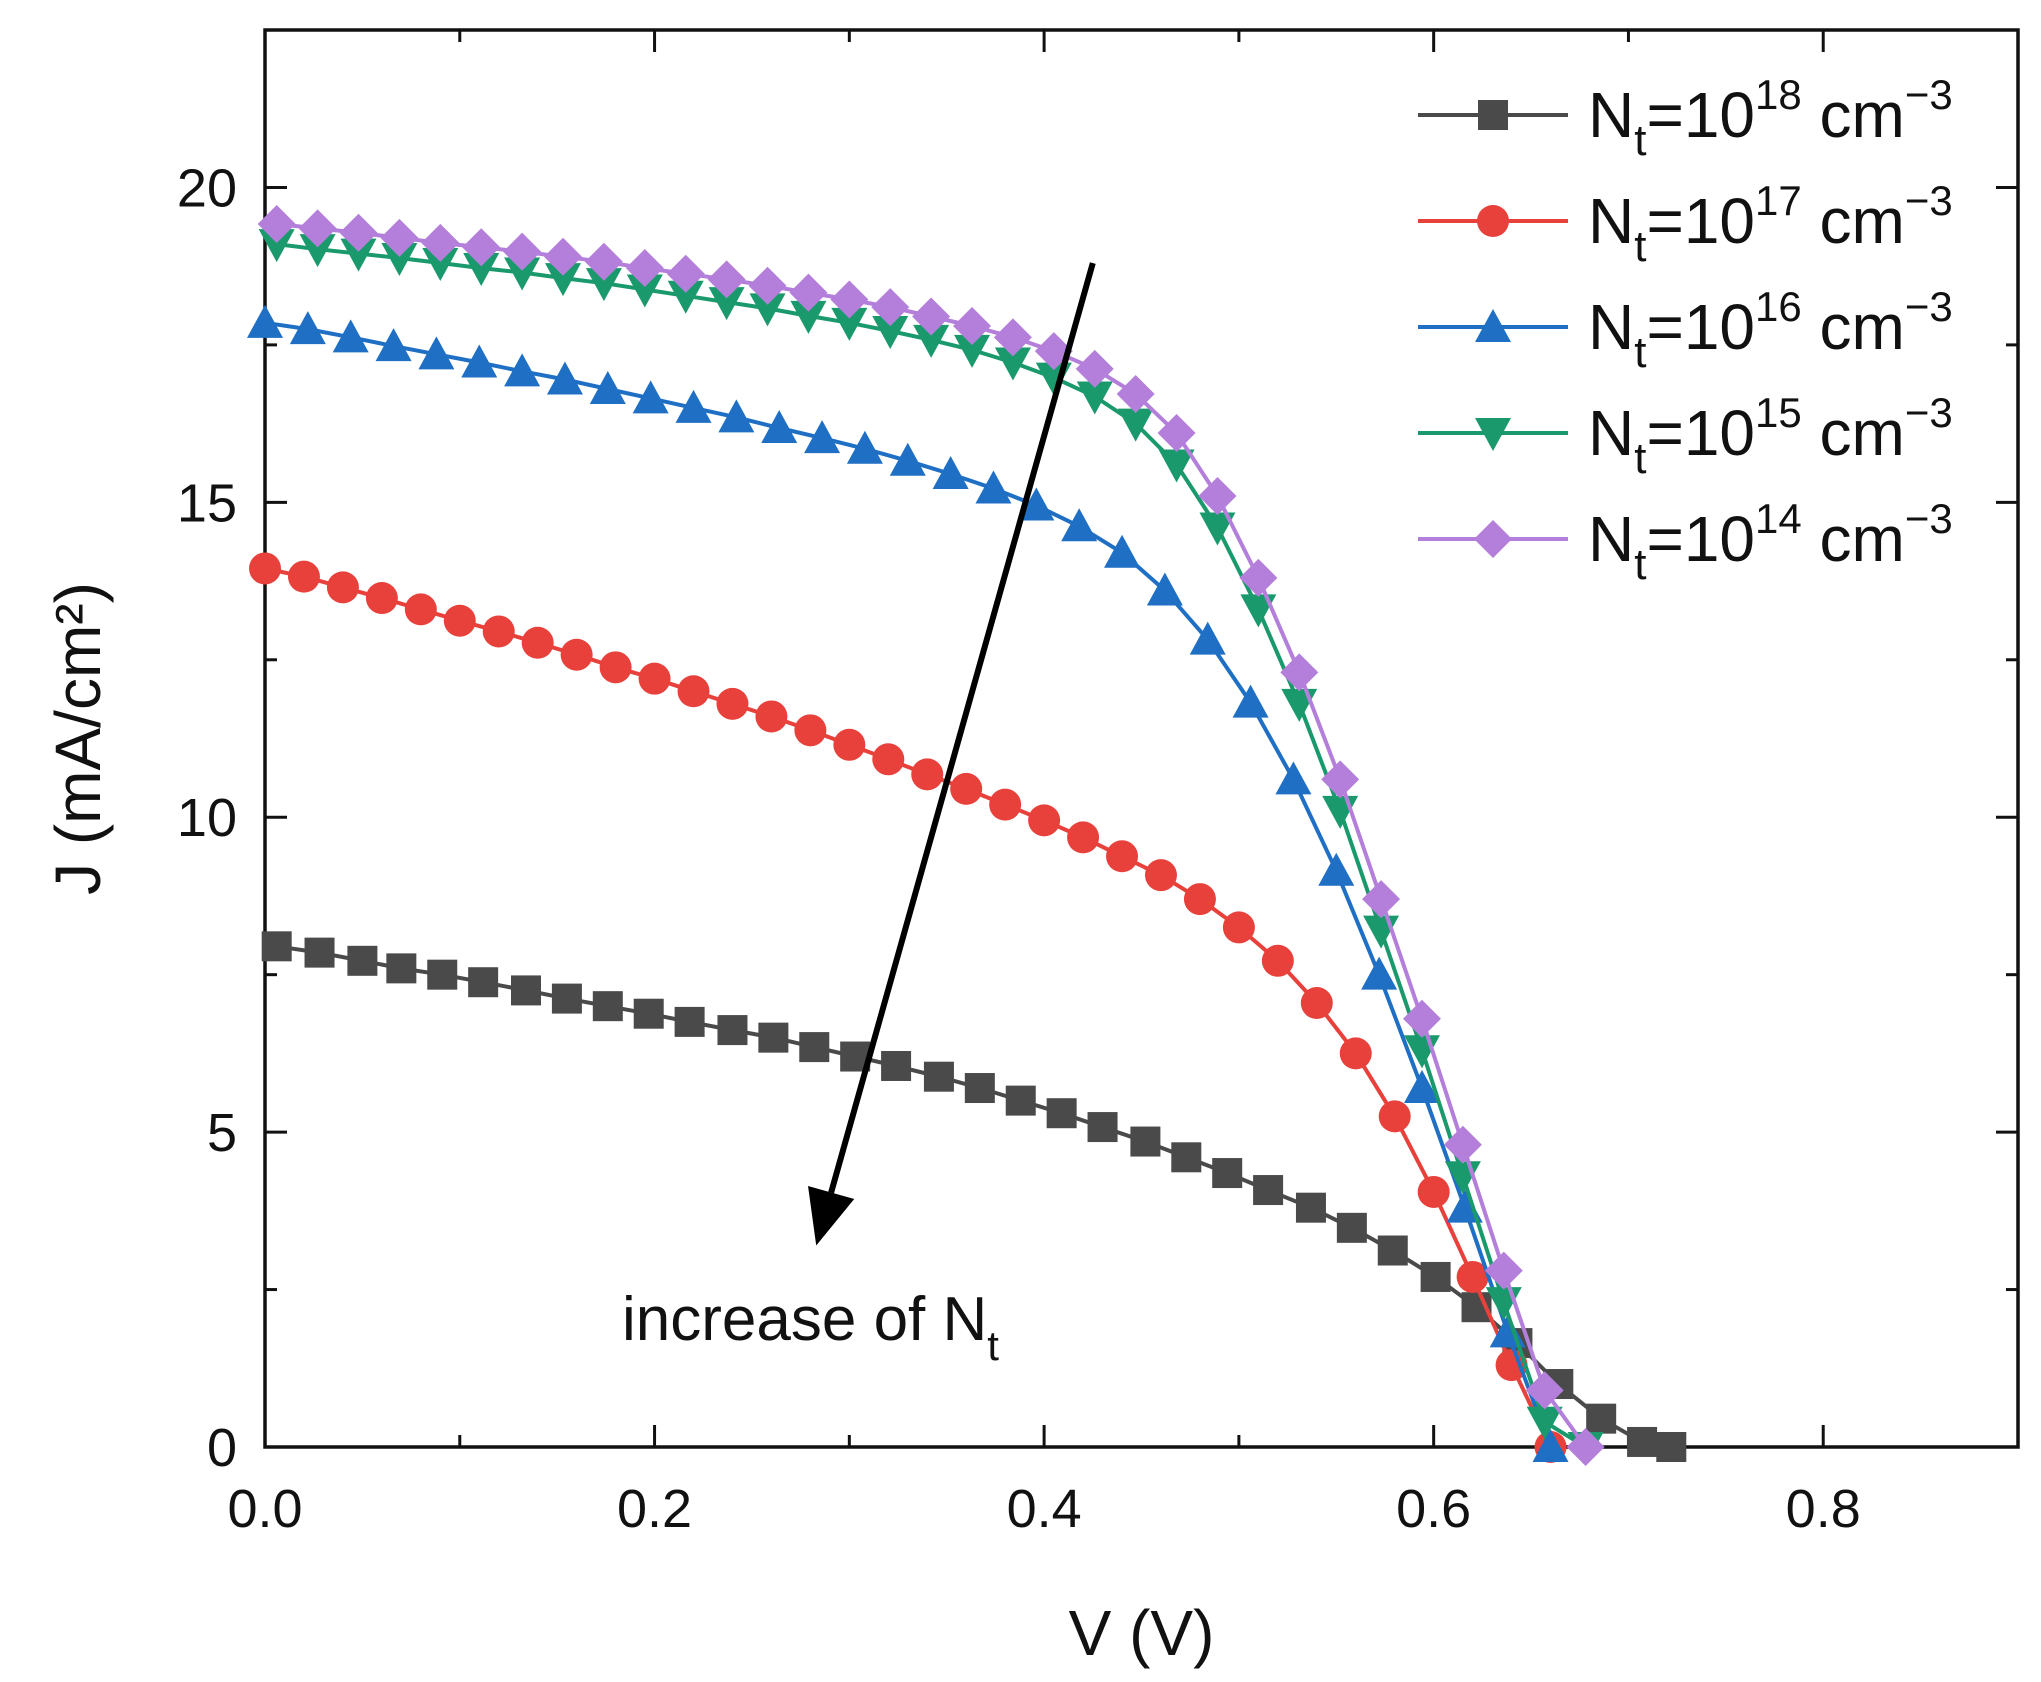  I want to click on annotation-label: increase of Nt, so click(810, 1327).